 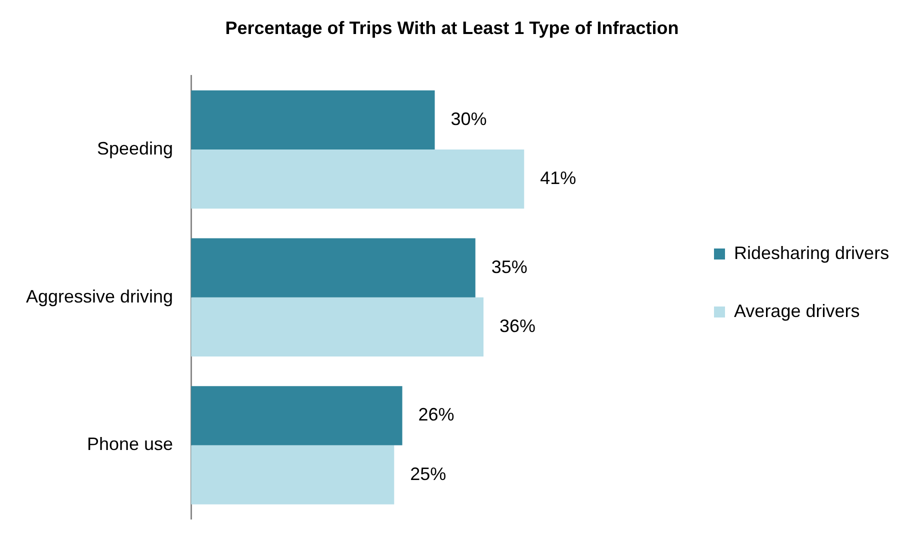 I want to click on data-label: 41%, so click(x=558, y=178).